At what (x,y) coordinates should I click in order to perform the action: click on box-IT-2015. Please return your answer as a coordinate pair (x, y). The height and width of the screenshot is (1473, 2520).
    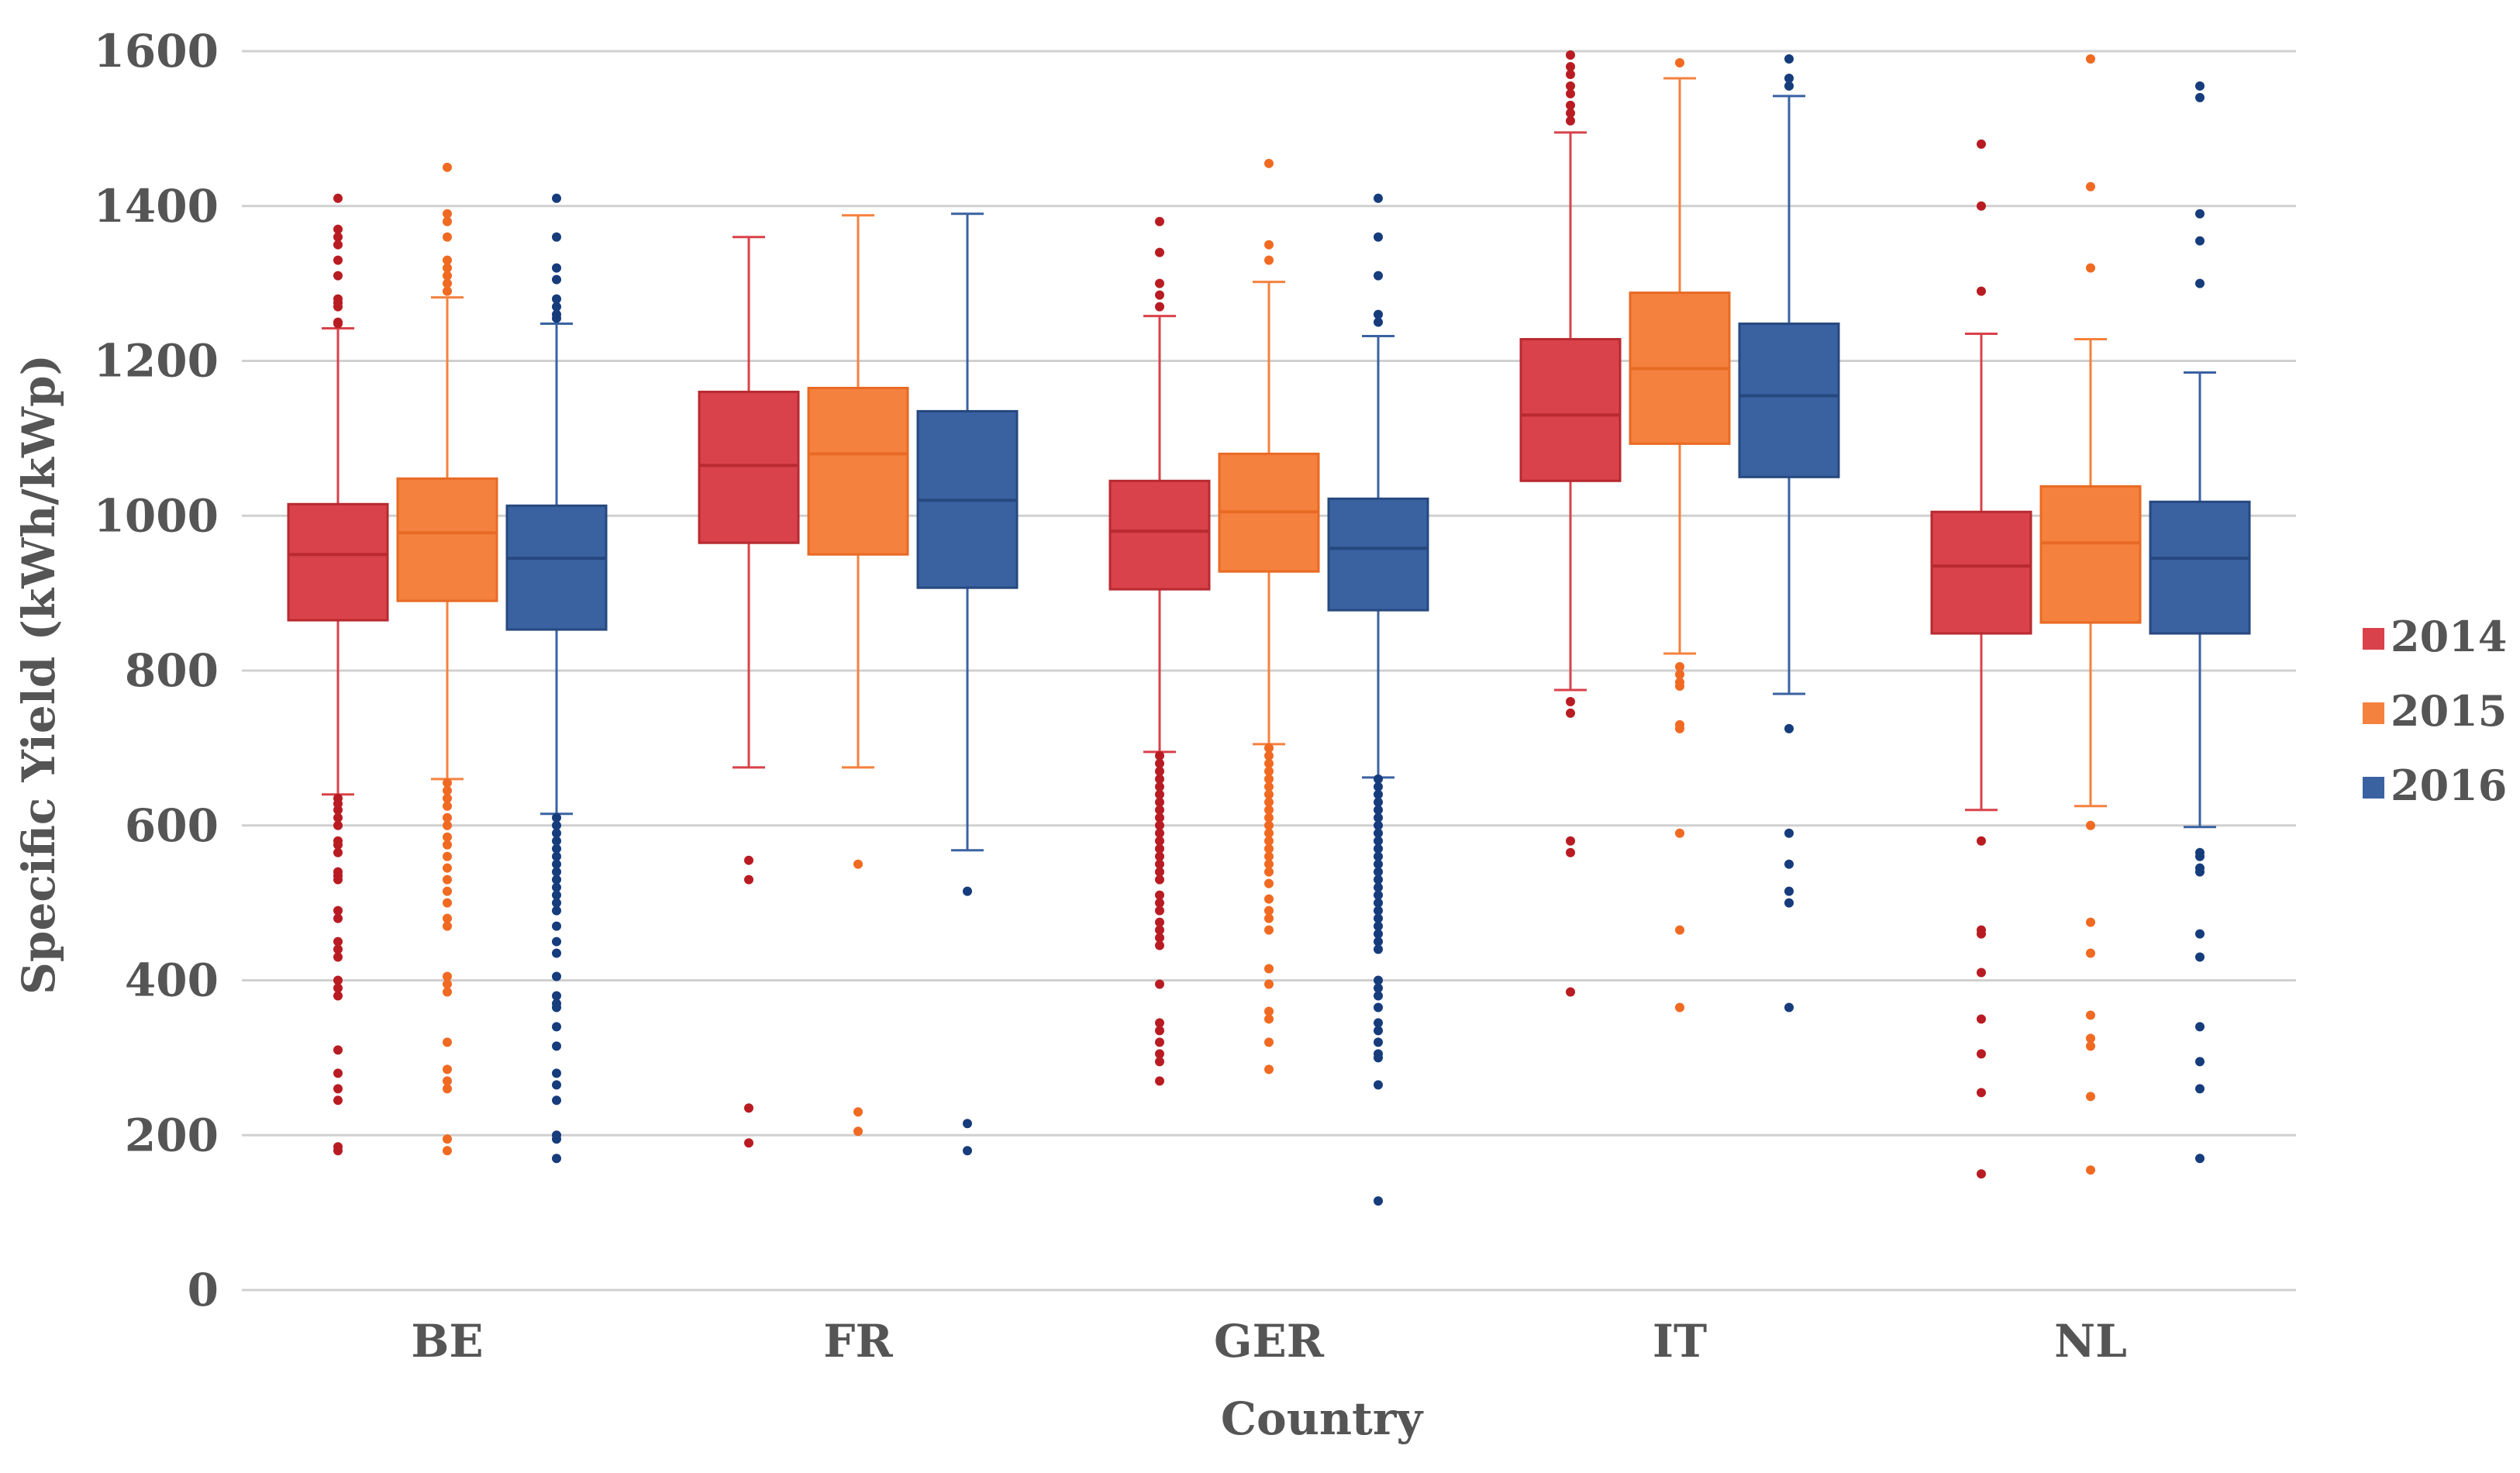
    Looking at the image, I should click on (1680, 534).